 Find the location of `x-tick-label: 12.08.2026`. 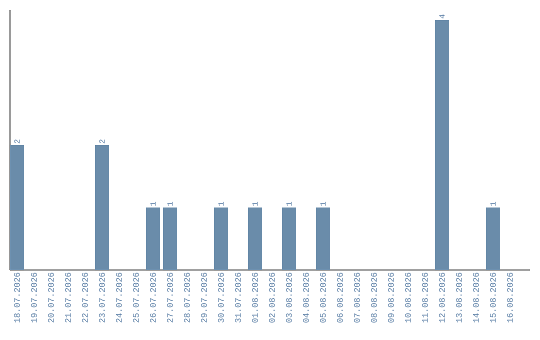

x-tick-label: 12.08.2026 is located at coordinates (442, 297).